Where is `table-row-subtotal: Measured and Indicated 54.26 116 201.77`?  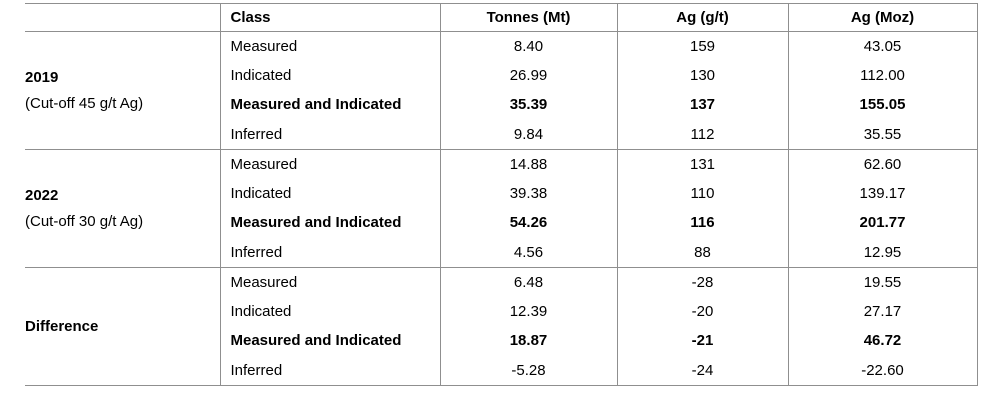
table-row-subtotal: Measured and Indicated 54.26 116 201.77 is located at coordinates (501, 223).